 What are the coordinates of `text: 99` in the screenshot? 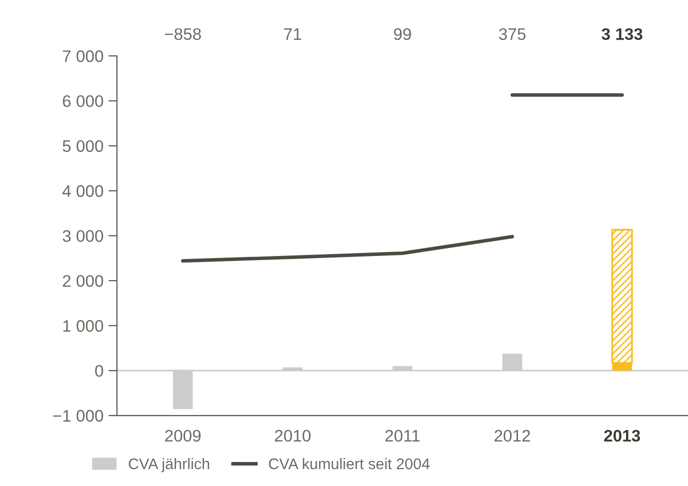 It's located at (402, 34).